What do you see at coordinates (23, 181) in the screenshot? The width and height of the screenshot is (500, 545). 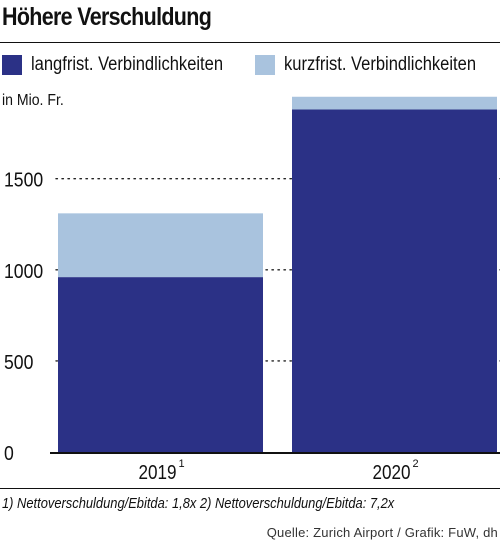 I see `y-tick-label-1500: 1500` at bounding box center [23, 181].